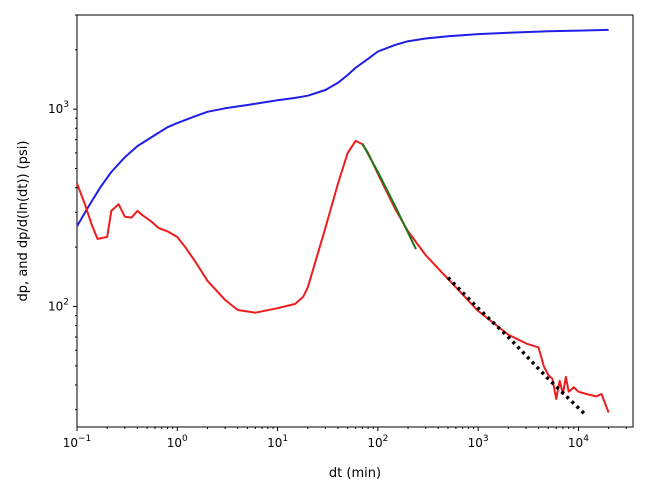 The height and width of the screenshot is (488, 647). Describe the element at coordinates (77, 442) in the screenshot. I see `x-tick-label: 10⁻¹` at that location.